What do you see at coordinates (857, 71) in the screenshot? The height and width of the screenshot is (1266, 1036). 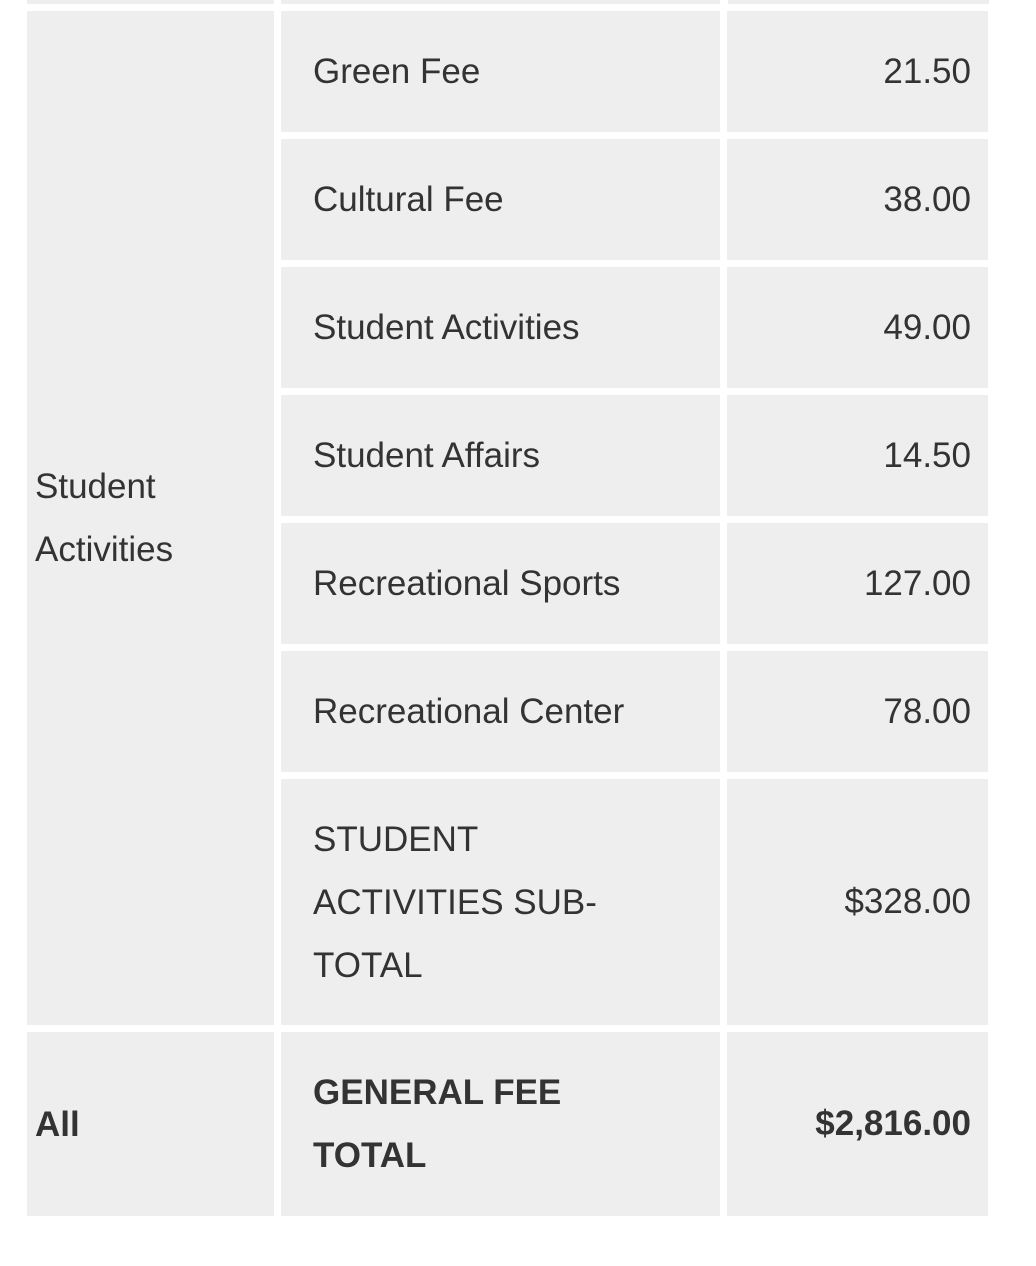 I see `fee-amount: 21.50` at bounding box center [857, 71].